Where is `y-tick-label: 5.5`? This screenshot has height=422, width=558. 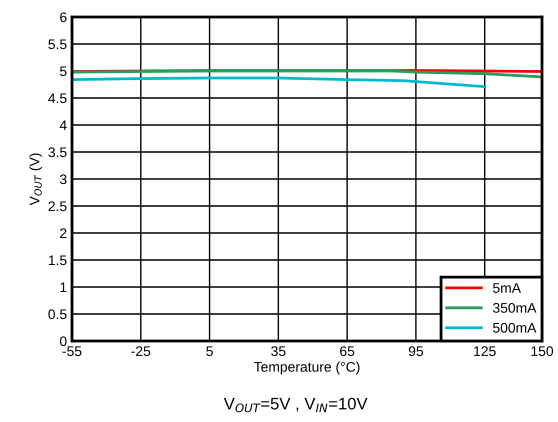
y-tick-label: 5.5 is located at coordinates (57, 44).